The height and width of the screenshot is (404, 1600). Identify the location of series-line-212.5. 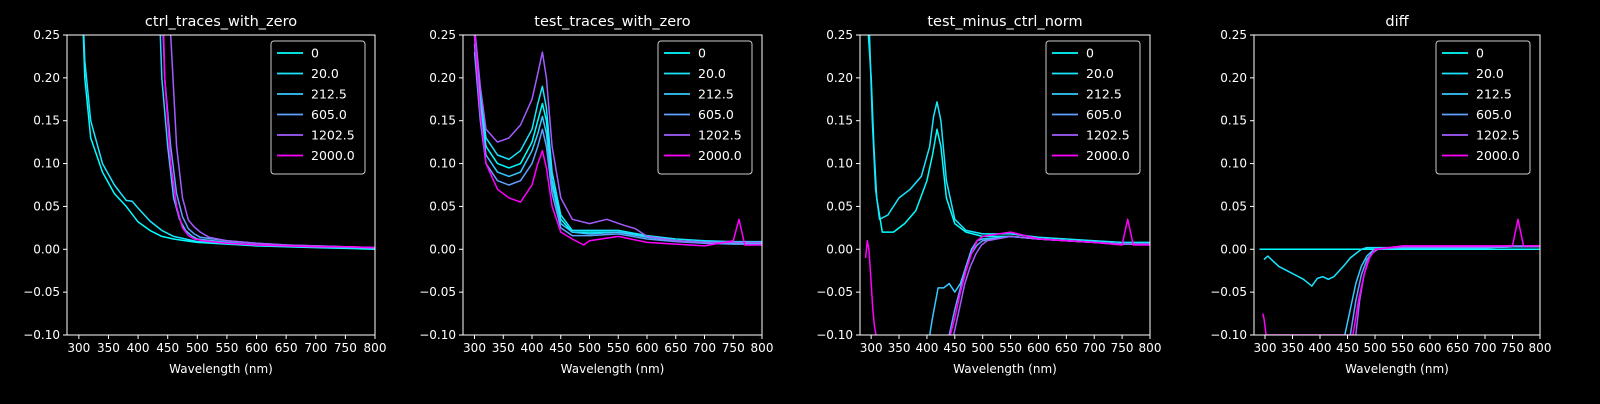
(1442, 290).